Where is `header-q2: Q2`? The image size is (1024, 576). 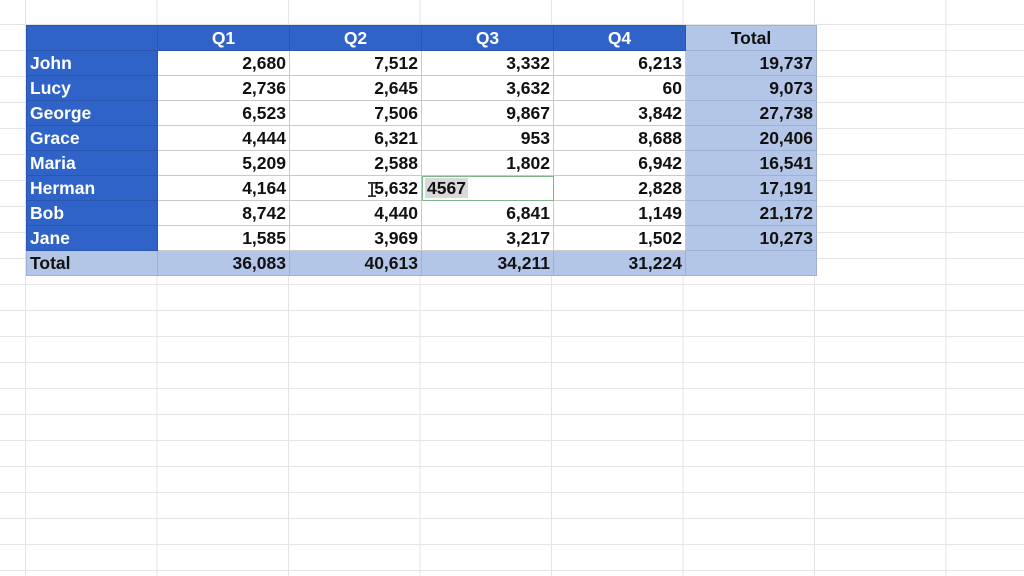
header-q2: Q2 is located at coordinates (355, 38).